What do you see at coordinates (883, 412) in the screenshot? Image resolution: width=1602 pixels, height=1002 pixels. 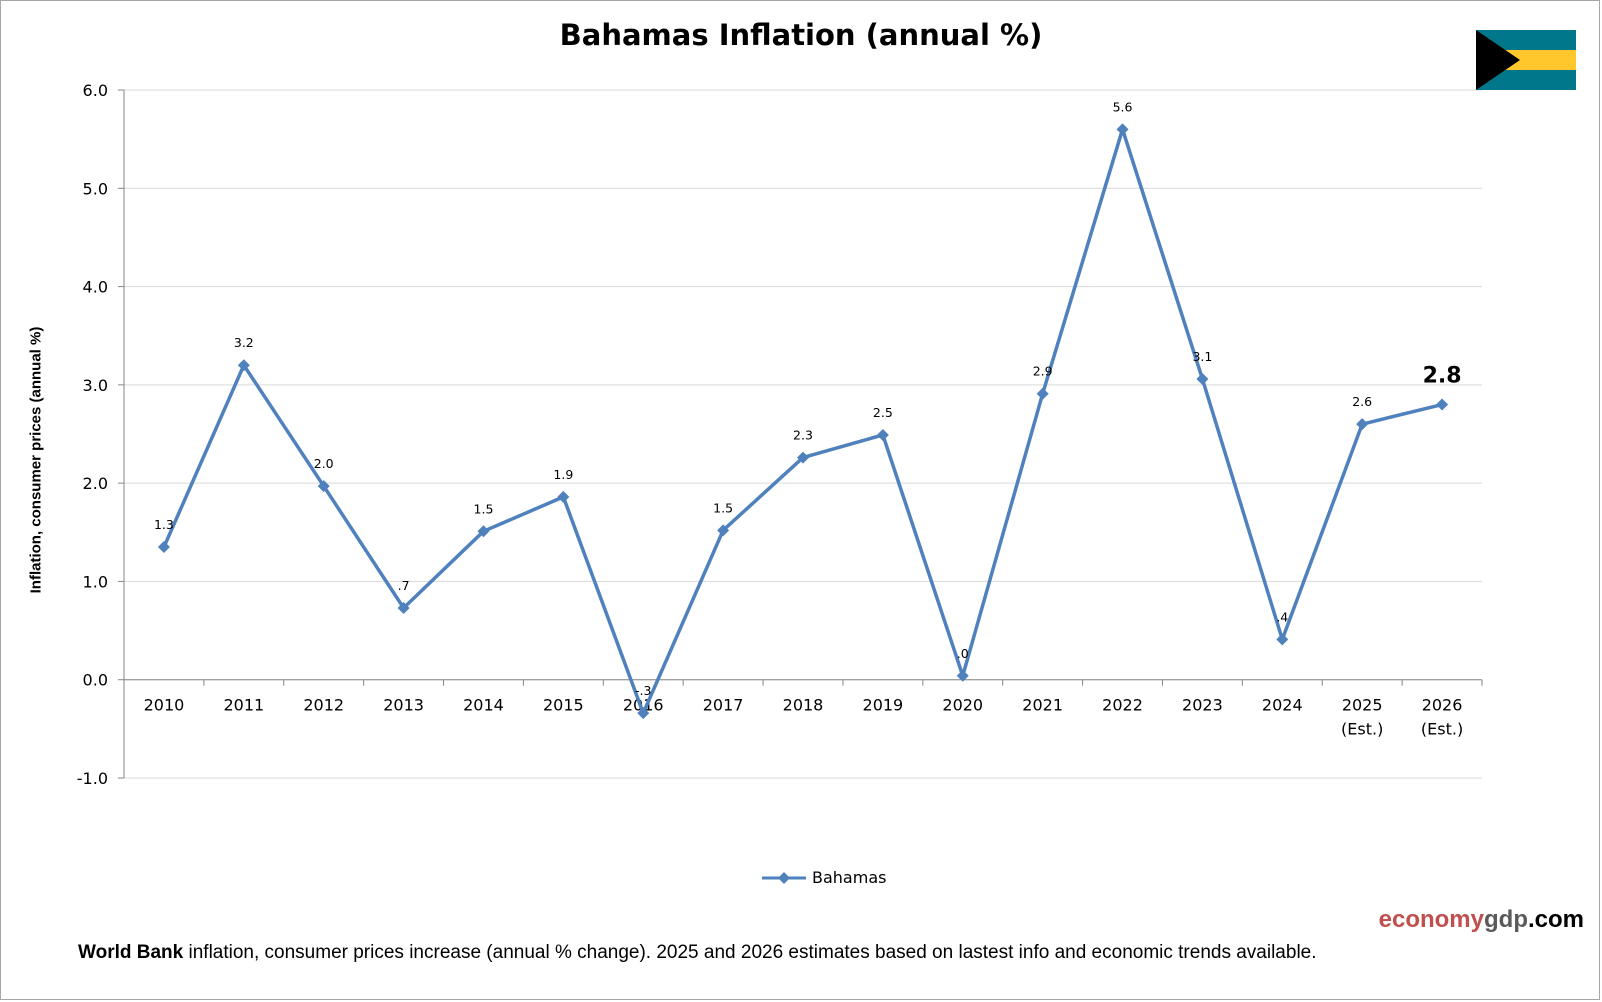 I see `data-label: 2.5` at bounding box center [883, 412].